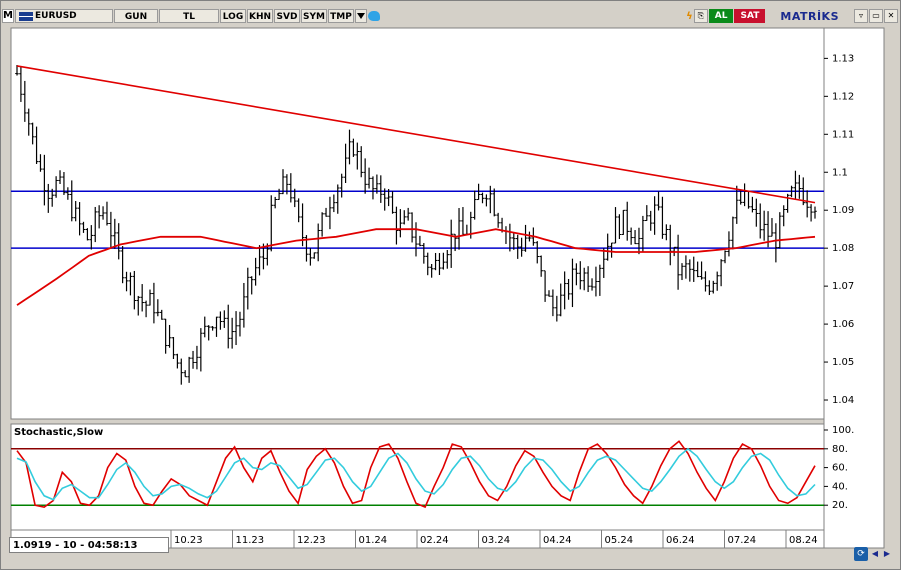 The width and height of the screenshot is (901, 570). Describe the element at coordinates (689, 16) in the screenshot. I see `lightning-icon: ϟ` at that location.